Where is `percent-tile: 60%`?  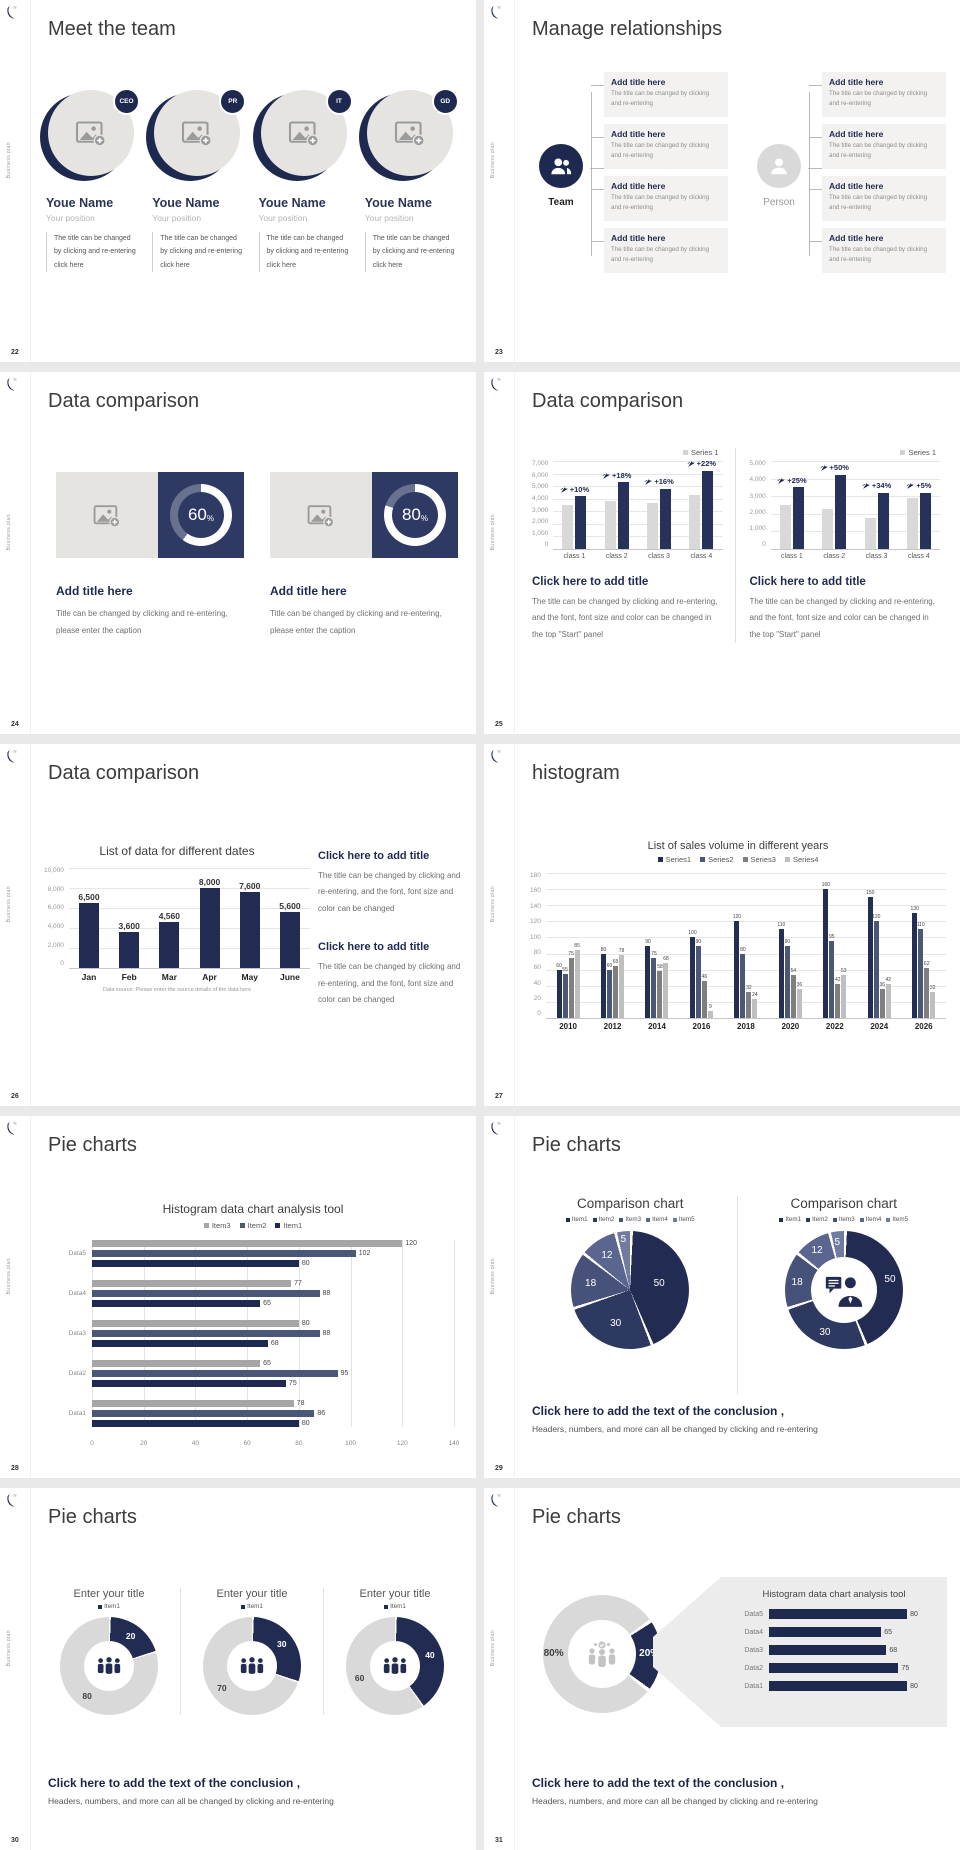 percent-tile: 60% is located at coordinates (201, 515).